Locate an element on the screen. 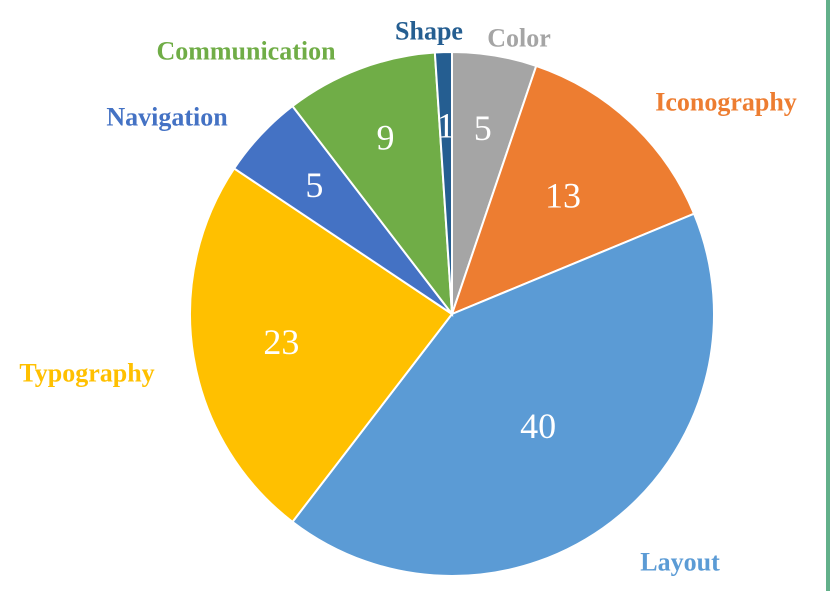  category-label-shape: Shape is located at coordinates (429, 31).